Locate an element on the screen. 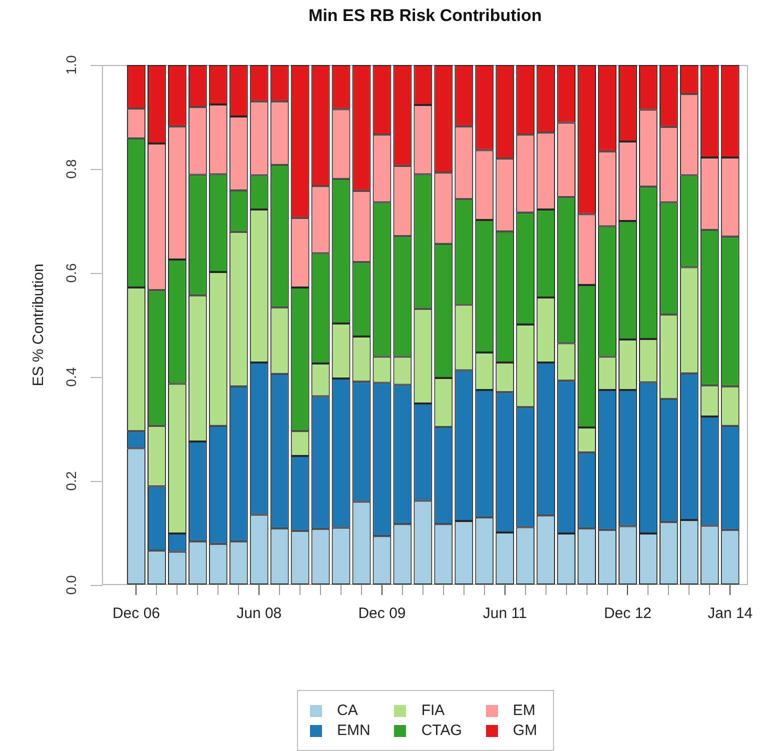 The width and height of the screenshot is (763, 751). y-tick-label: 0.2 is located at coordinates (70, 481).